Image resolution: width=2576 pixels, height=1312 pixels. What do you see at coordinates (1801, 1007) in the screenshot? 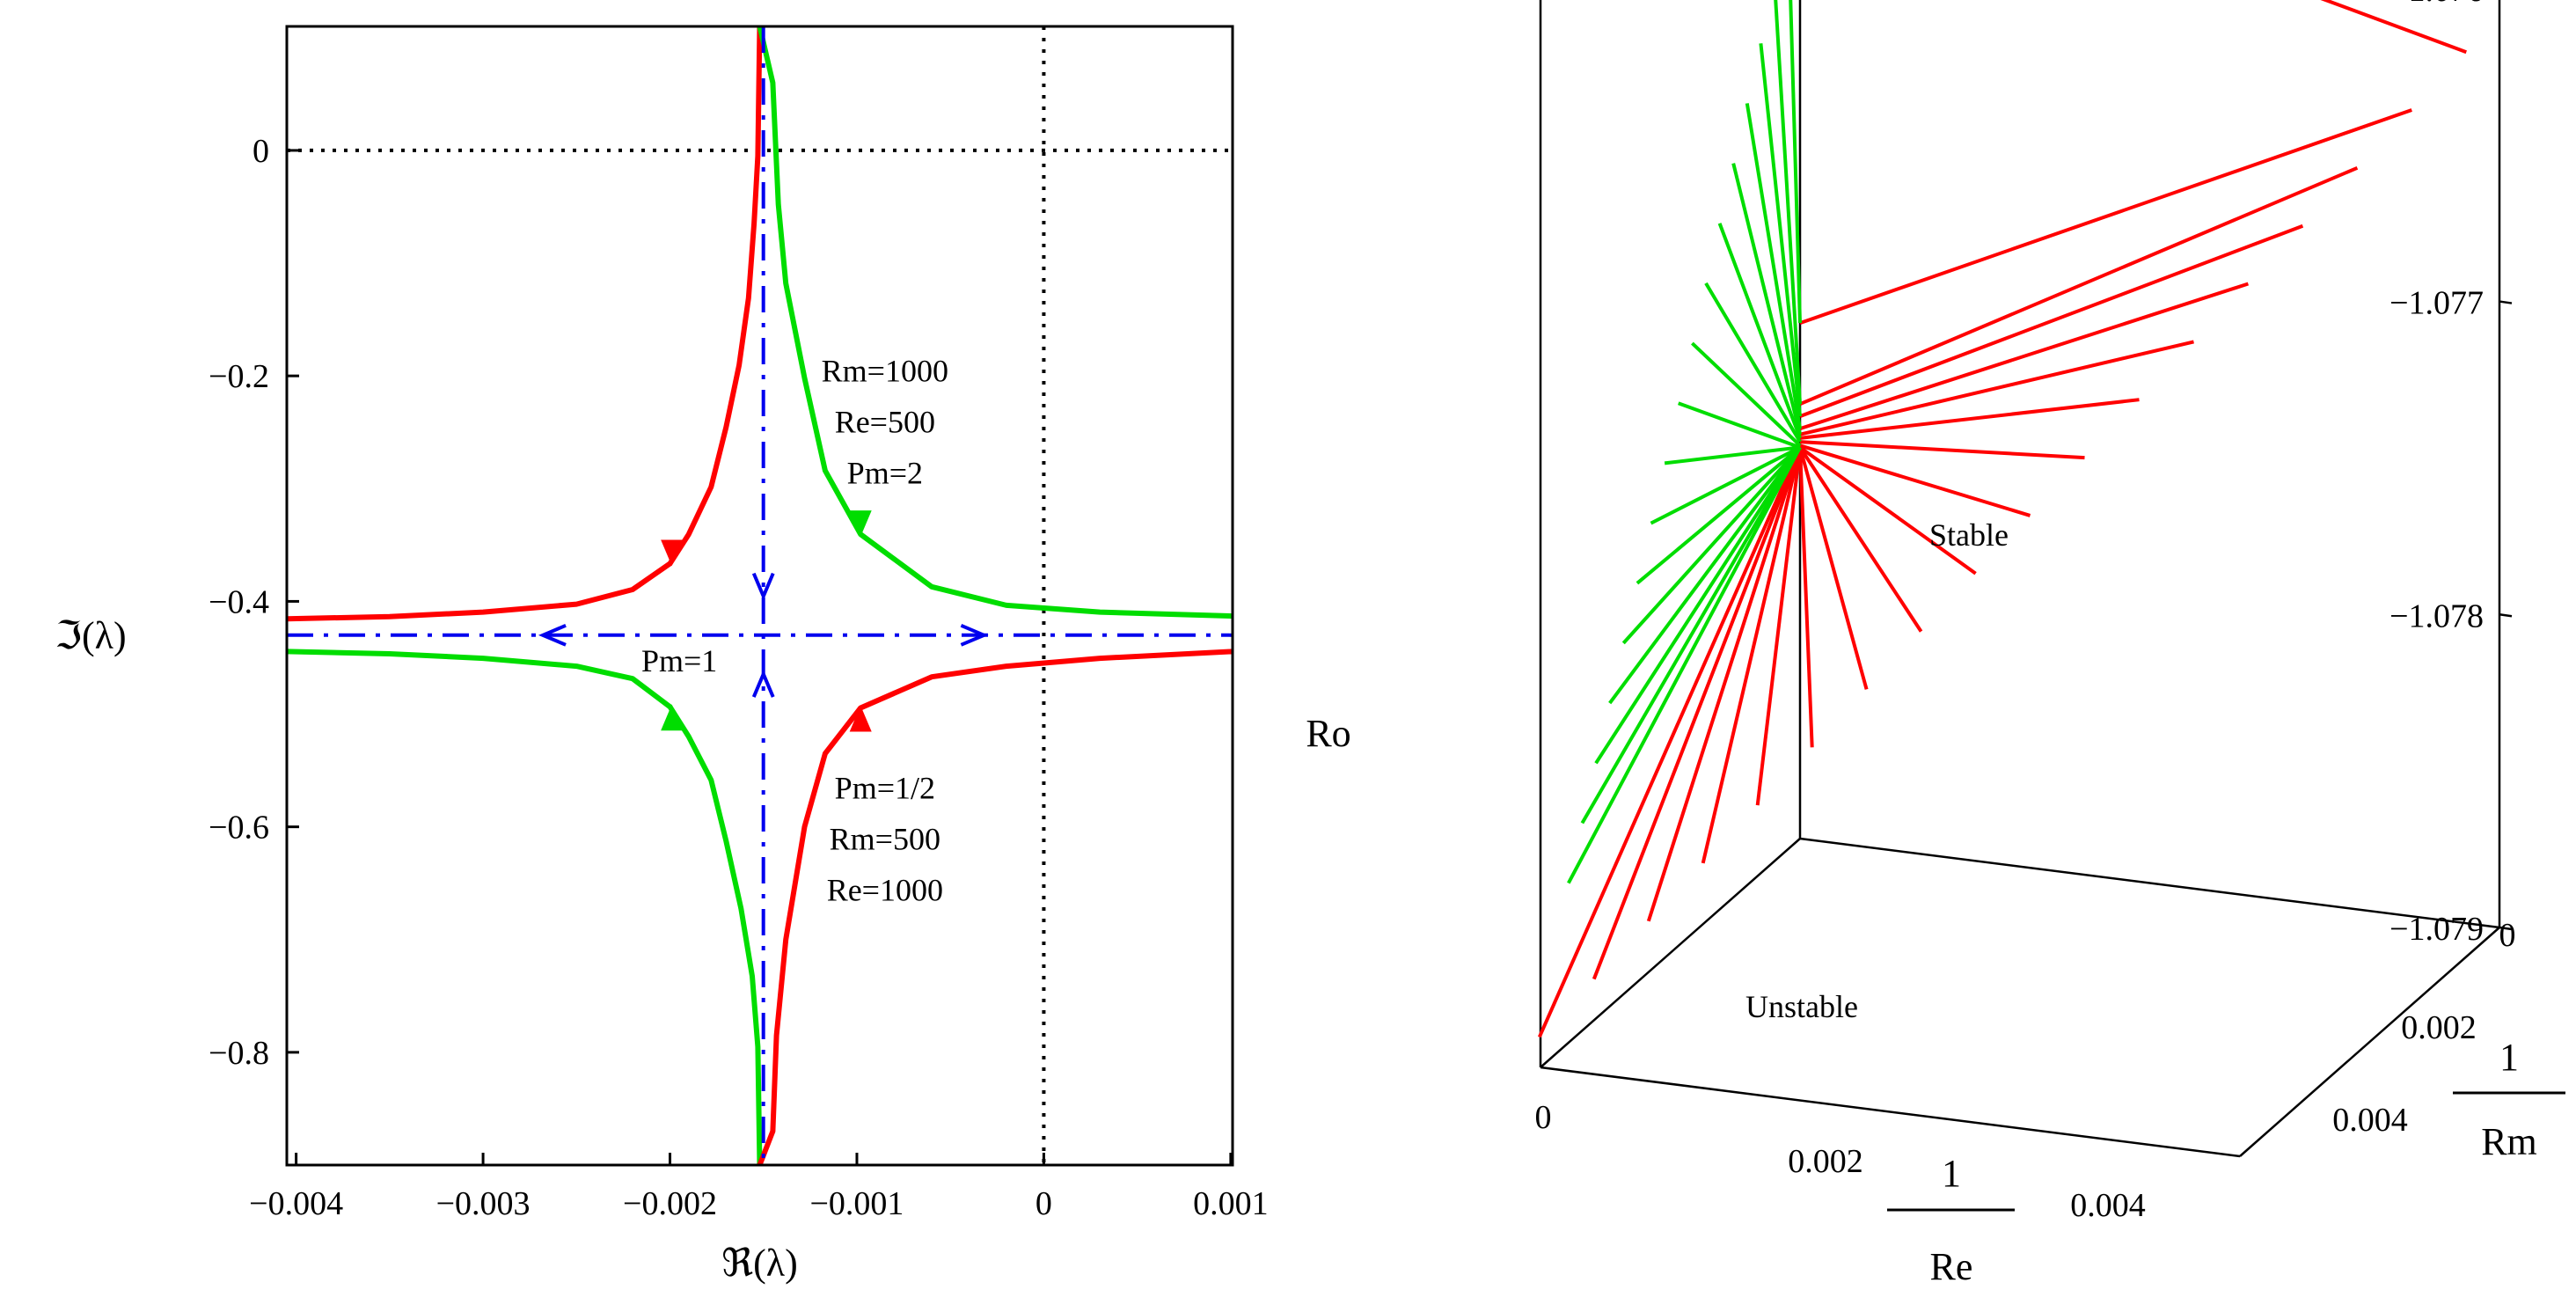
I see `annotation-unstable: Unstable` at bounding box center [1801, 1007].